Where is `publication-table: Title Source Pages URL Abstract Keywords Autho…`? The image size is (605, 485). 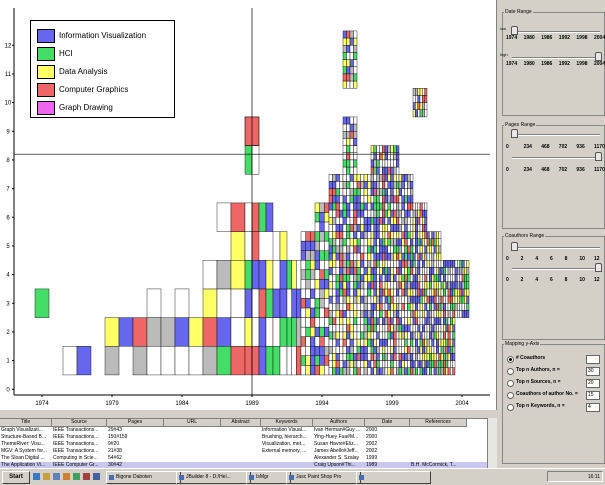 publication-table: Title Source Pages URL Abstract Keywords Autho… is located at coordinates (248, 443).